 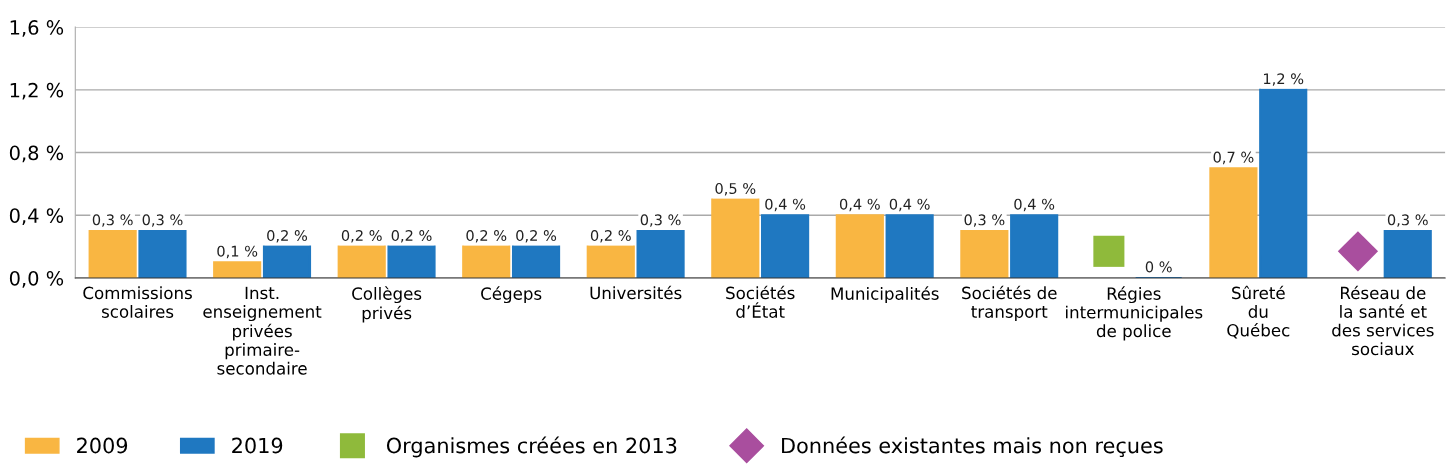 I want to click on data-label: 0,1 %, so click(x=237, y=252).